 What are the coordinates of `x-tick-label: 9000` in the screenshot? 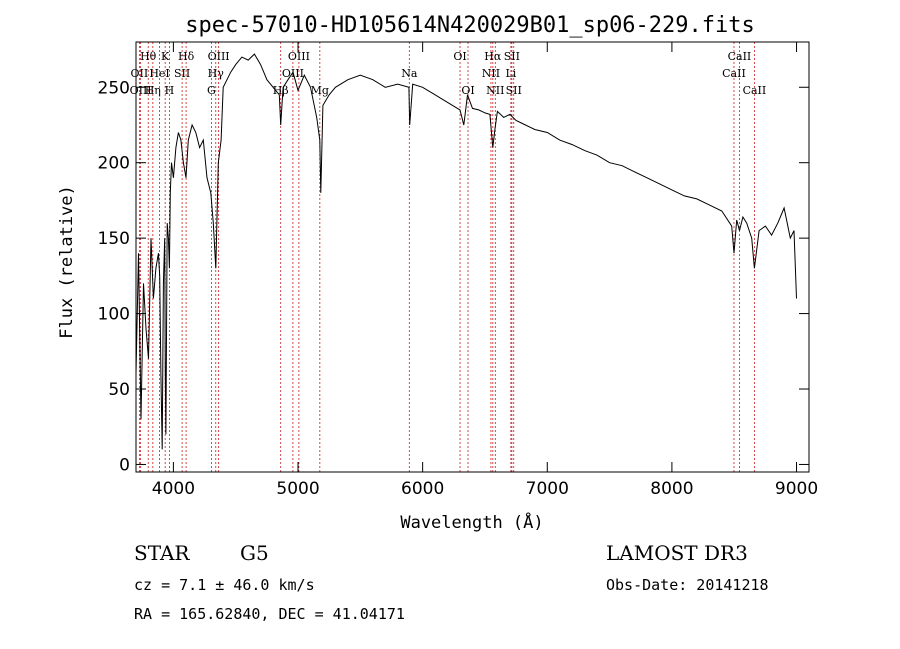 It's located at (796, 489).